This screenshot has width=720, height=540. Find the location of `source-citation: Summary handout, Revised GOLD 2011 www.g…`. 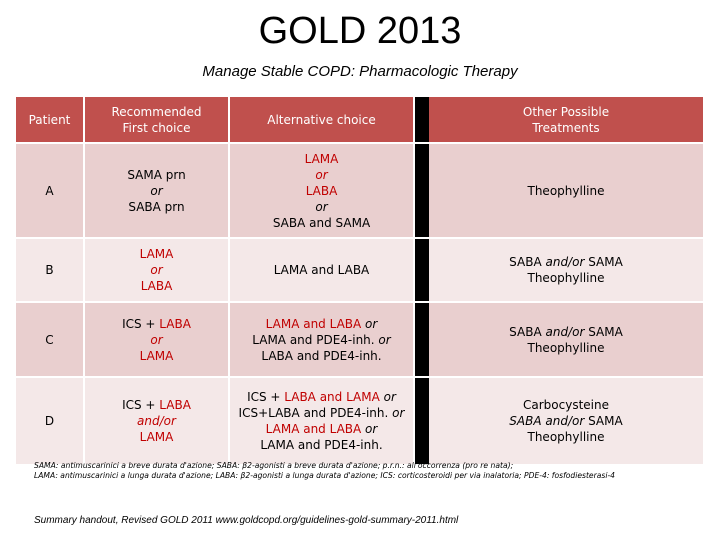

source-citation: Summary handout, Revised GOLD 2011 www.g… is located at coordinates (246, 520).